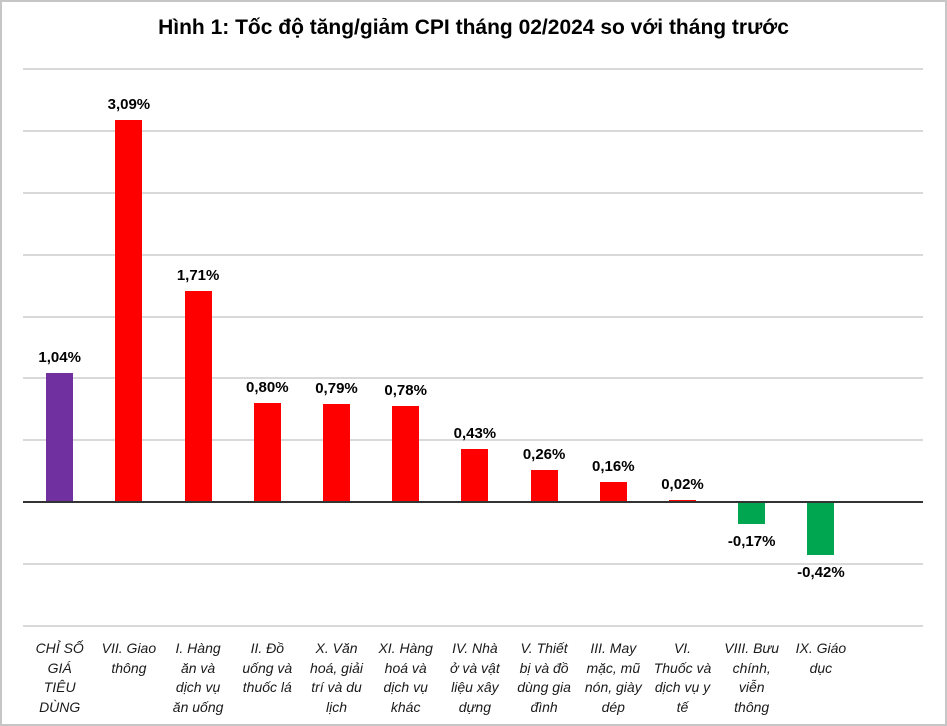 The width and height of the screenshot is (947, 726). What do you see at coordinates (59, 358) in the screenshot?
I see `bar-value-label-0: 1,04%` at bounding box center [59, 358].